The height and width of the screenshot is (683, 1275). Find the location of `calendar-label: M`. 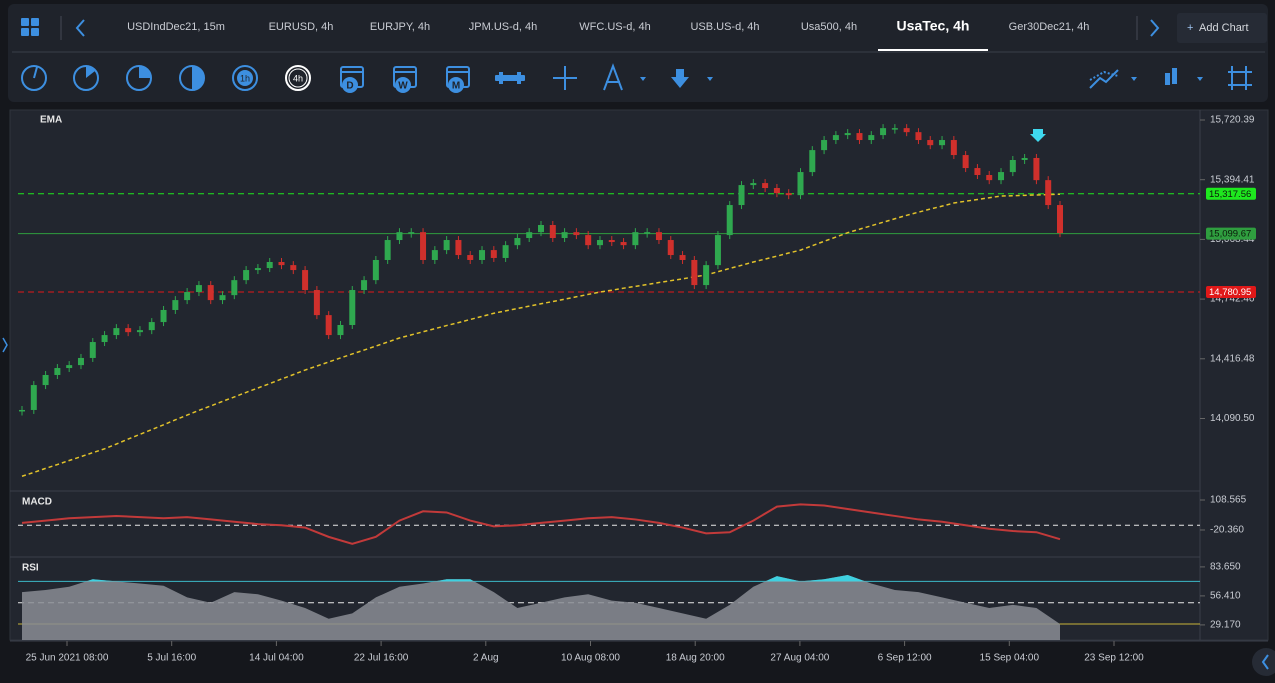

calendar-label: M is located at coordinates (456, 86).